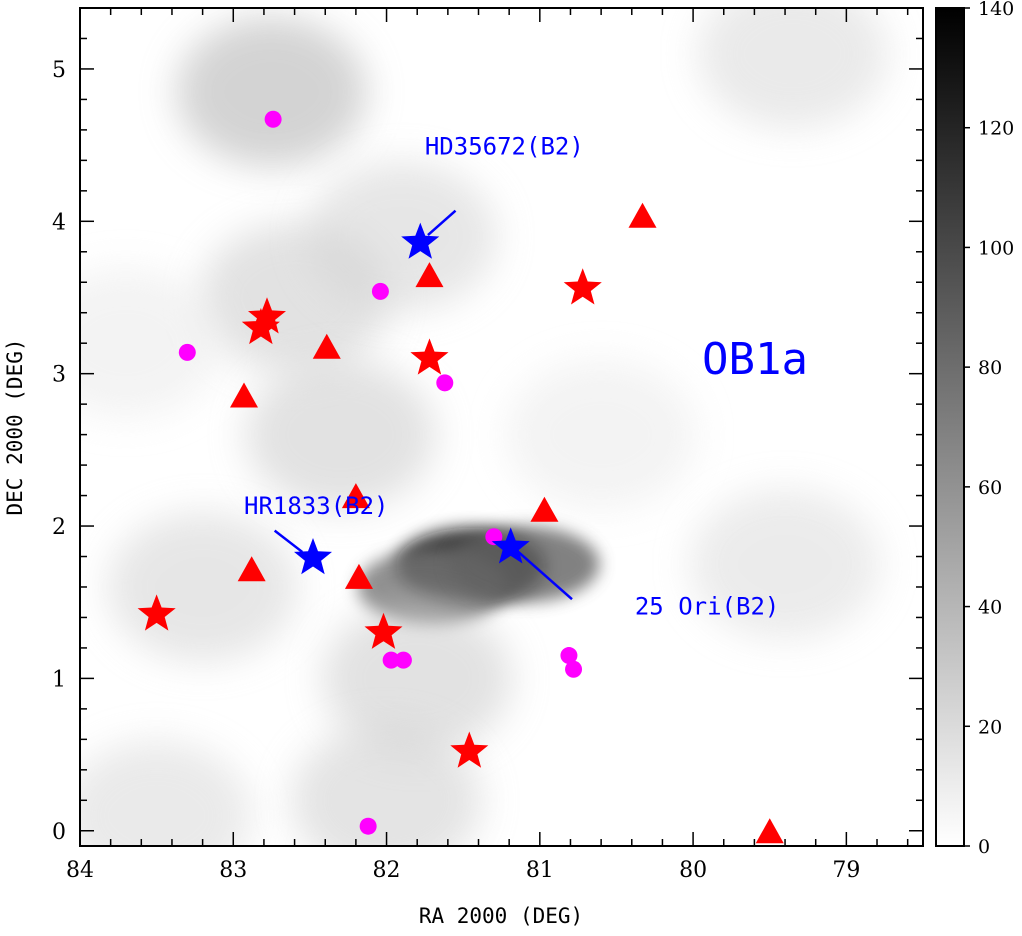 The height and width of the screenshot is (936, 1022). I want to click on colorbar-tick-labels: 0 20 40 60 80 100 120 140, so click(989, 429).